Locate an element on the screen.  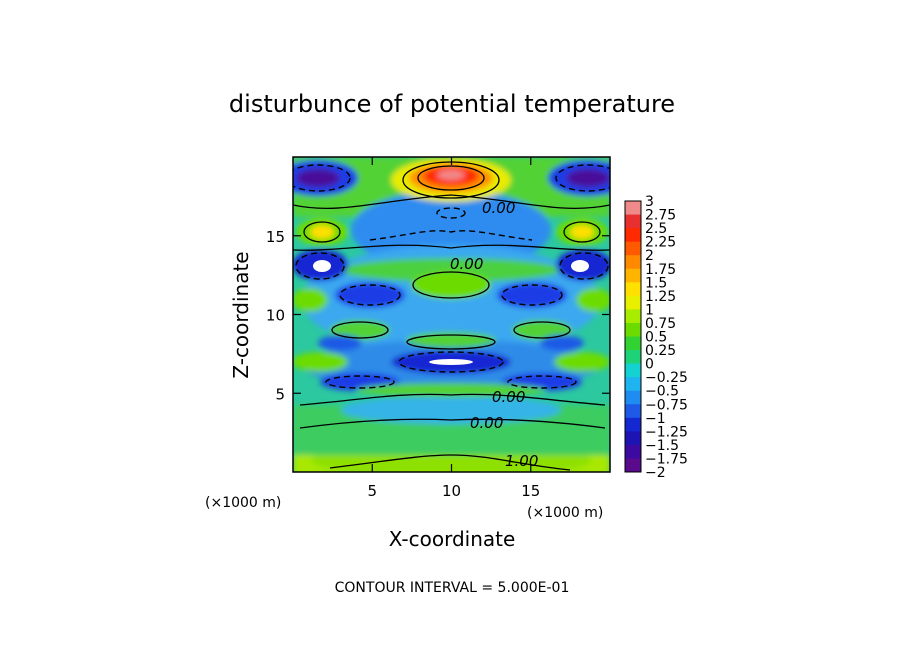
chart-title: disturbunce of potential temperature is located at coordinates (452, 104).